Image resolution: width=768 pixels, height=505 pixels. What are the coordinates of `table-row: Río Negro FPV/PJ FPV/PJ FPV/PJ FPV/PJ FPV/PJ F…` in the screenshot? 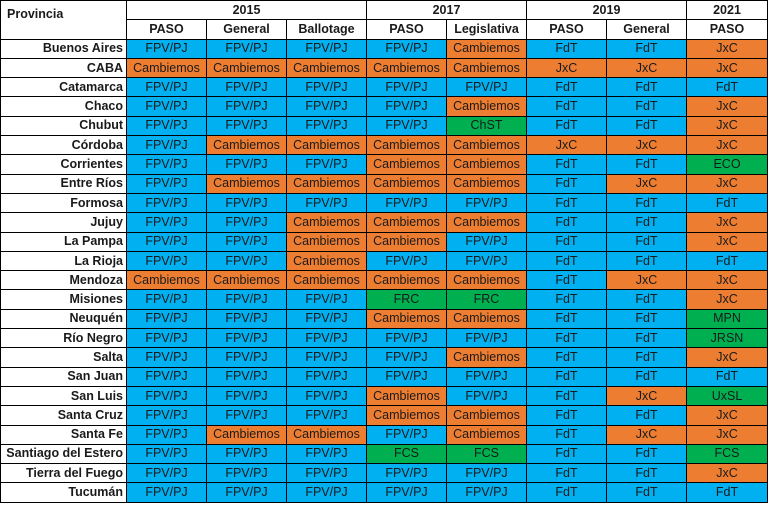 It's located at (384, 338).